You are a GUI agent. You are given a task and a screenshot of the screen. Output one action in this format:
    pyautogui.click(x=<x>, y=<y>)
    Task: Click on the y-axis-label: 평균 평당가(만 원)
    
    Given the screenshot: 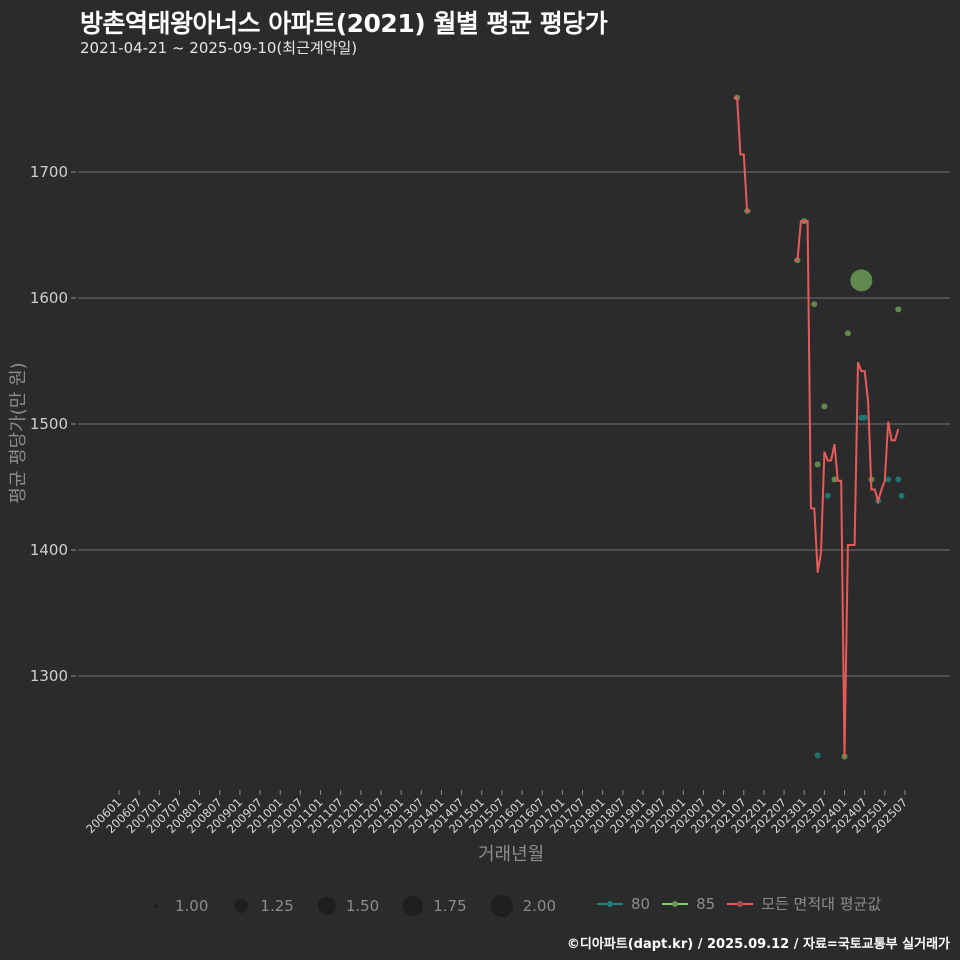 What is the action you would take?
    pyautogui.click(x=18, y=433)
    